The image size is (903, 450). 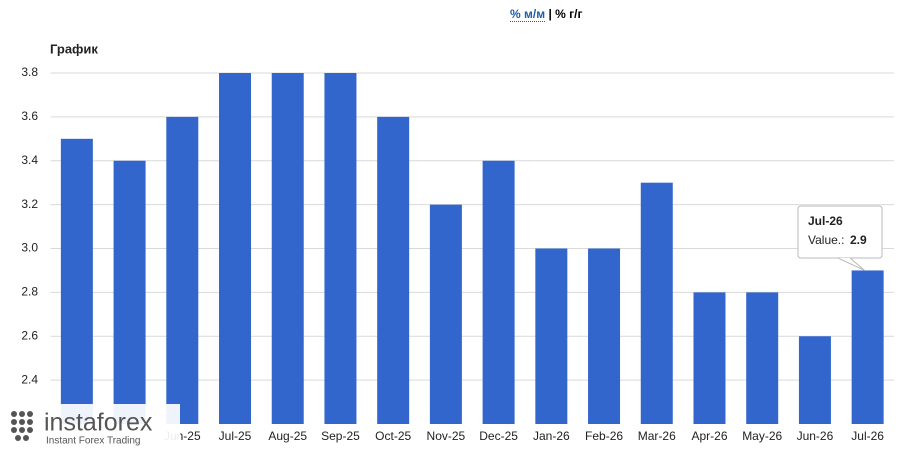 I want to click on tooltip-pointer, so click(x=851, y=264).